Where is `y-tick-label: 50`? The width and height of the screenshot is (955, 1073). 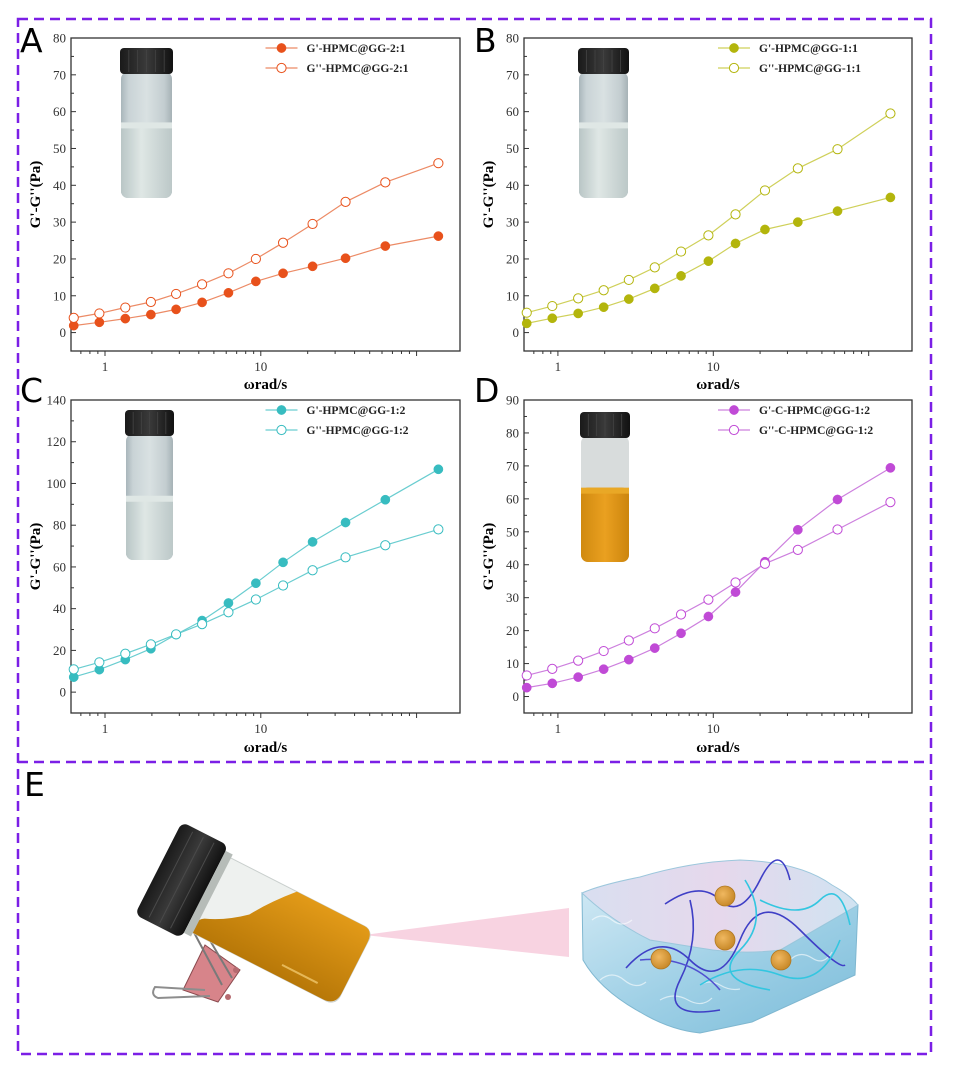
y-tick-label: 50 is located at coordinates (512, 148).